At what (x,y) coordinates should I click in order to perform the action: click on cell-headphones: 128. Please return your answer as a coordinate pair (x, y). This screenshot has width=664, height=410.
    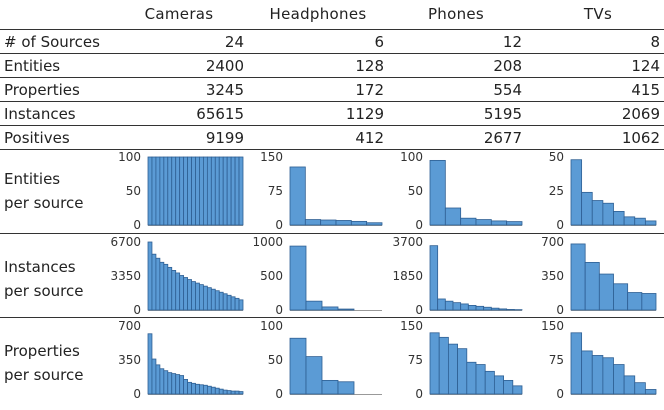
    Looking at the image, I should click on (369, 66).